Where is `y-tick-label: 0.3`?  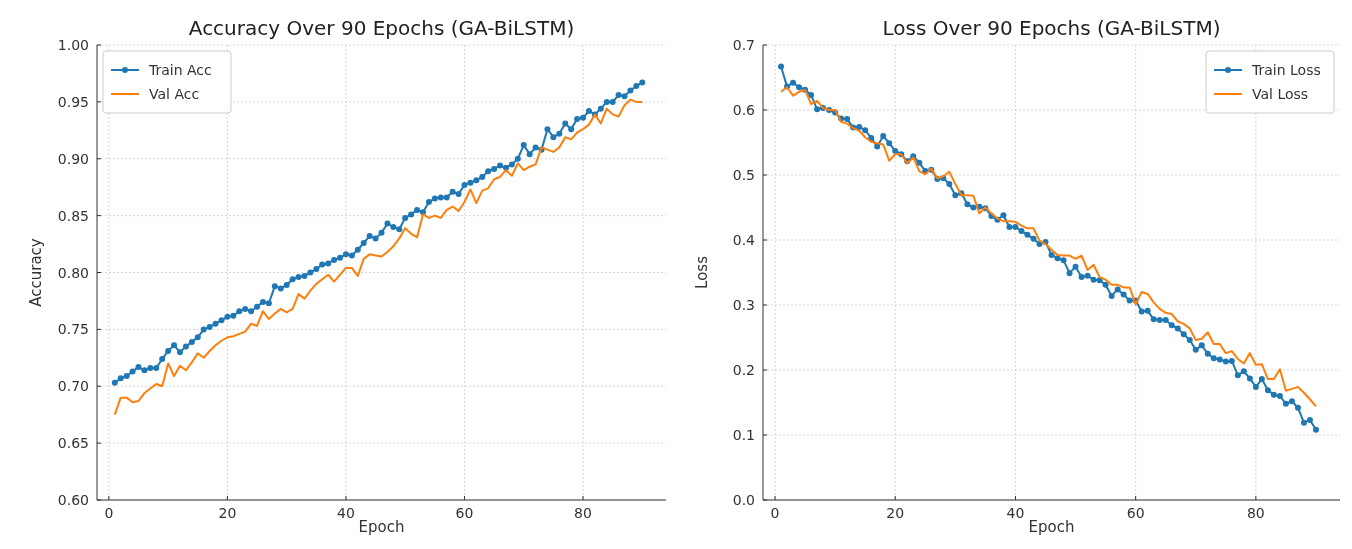 y-tick-label: 0.3 is located at coordinates (743, 305).